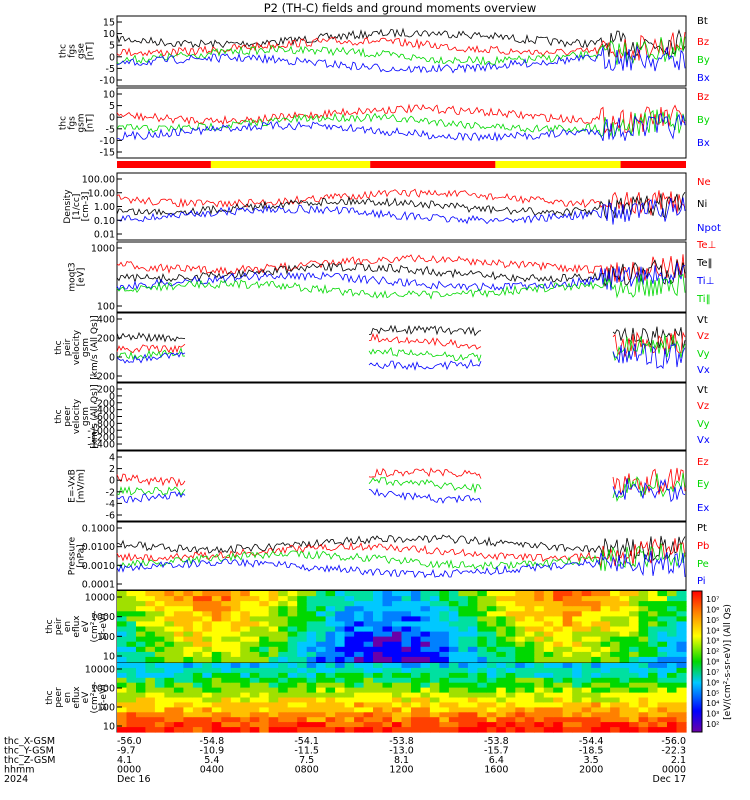 This screenshot has width=750, height=800. What do you see at coordinates (712, 693) in the screenshot?
I see `colorbar-tick: 10⁵` at bounding box center [712, 693].